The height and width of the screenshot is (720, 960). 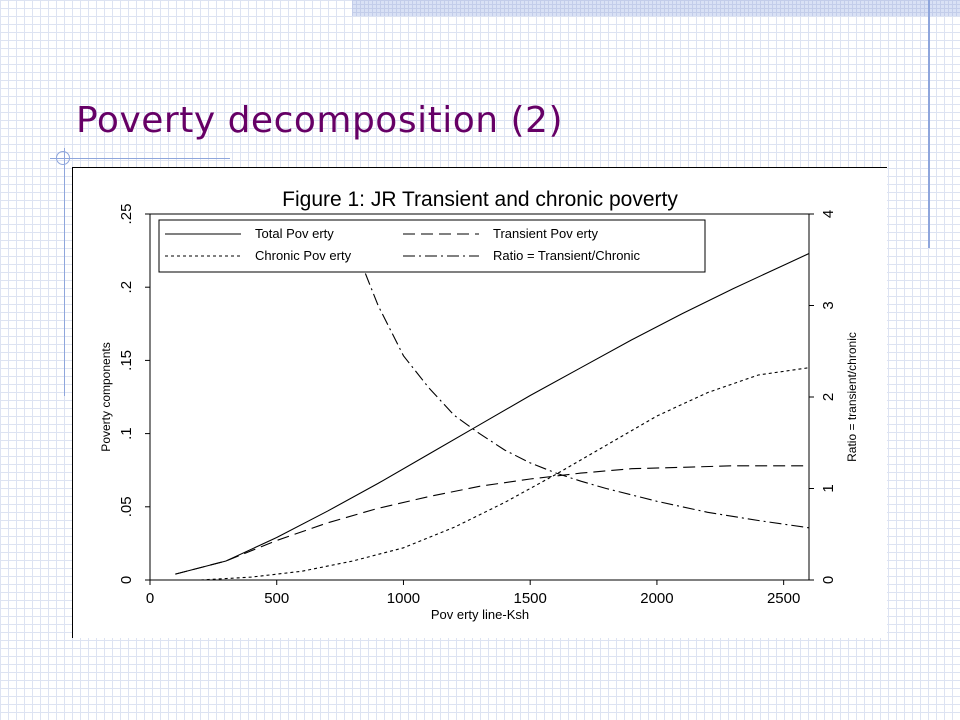 I want to click on y-axis-right: 0 1 2 3 4, so click(x=823, y=397).